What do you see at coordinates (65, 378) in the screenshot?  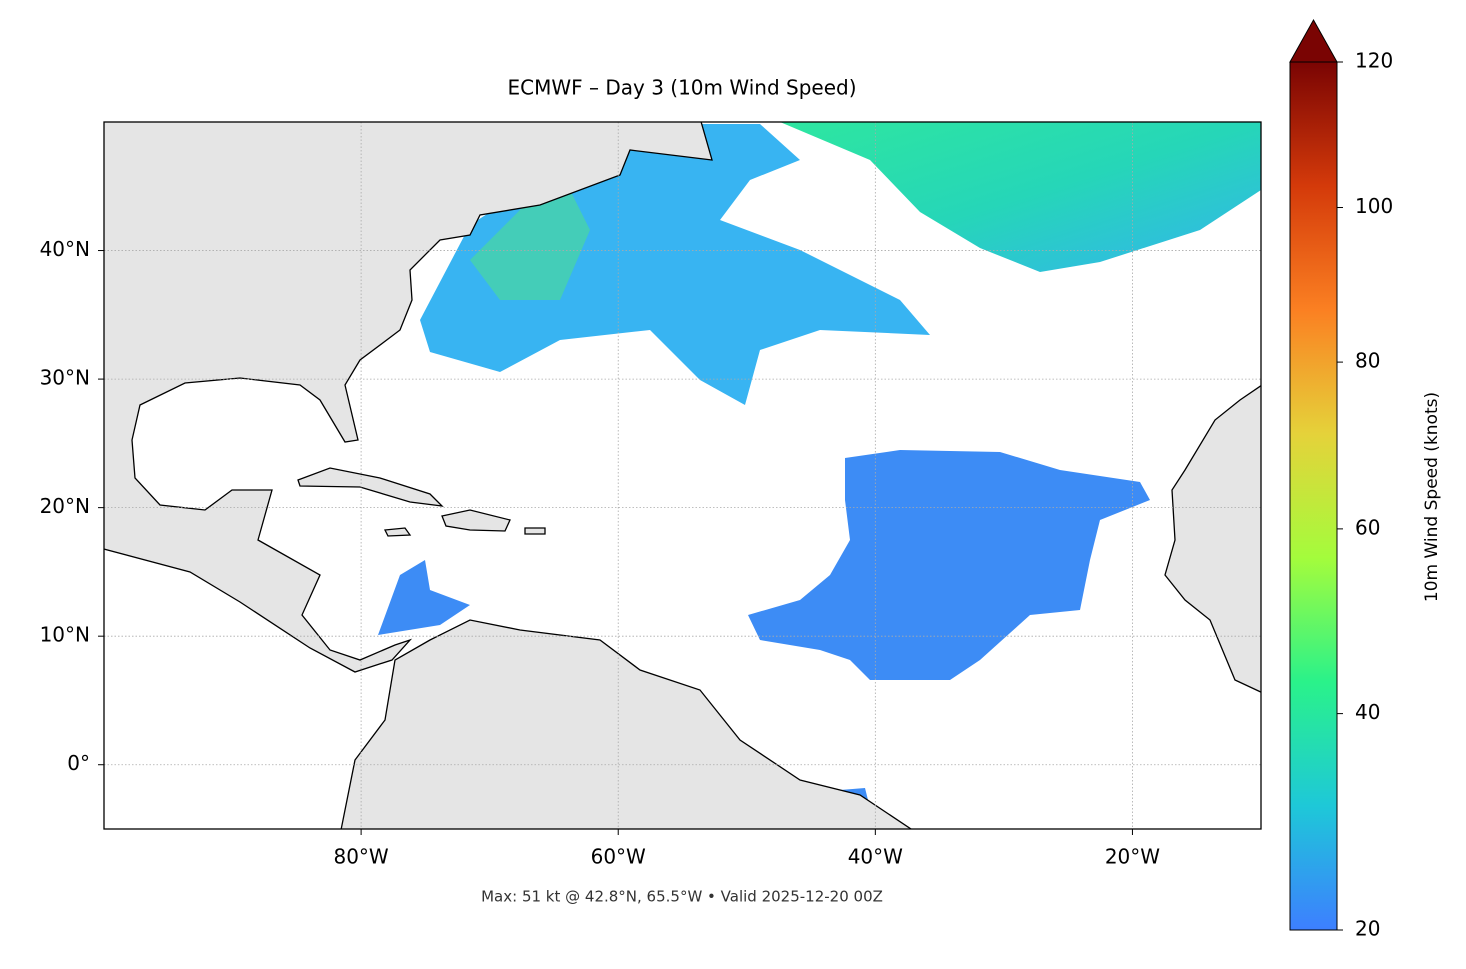 I see `lat-tick-label: 30°N` at bounding box center [65, 378].